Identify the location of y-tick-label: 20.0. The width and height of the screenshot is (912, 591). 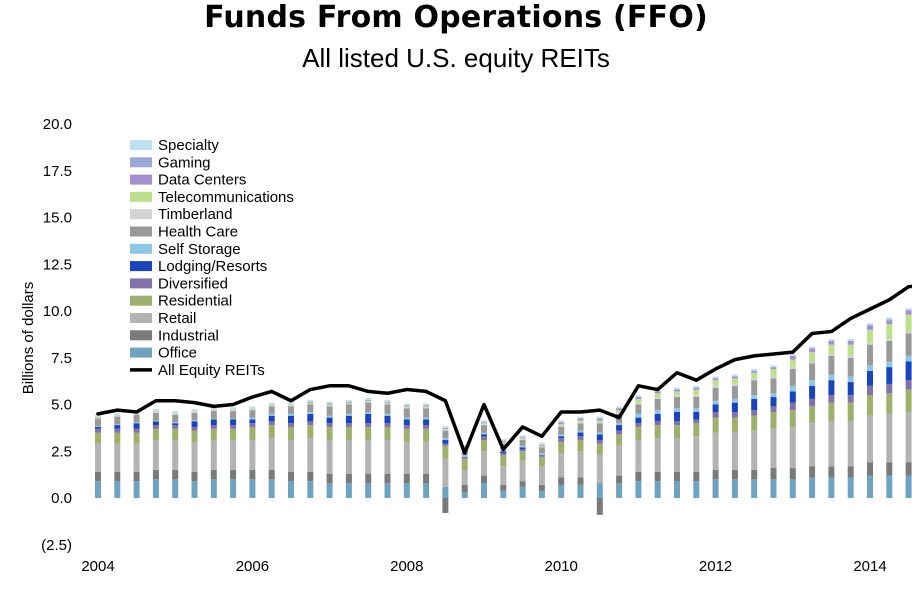
(57, 124).